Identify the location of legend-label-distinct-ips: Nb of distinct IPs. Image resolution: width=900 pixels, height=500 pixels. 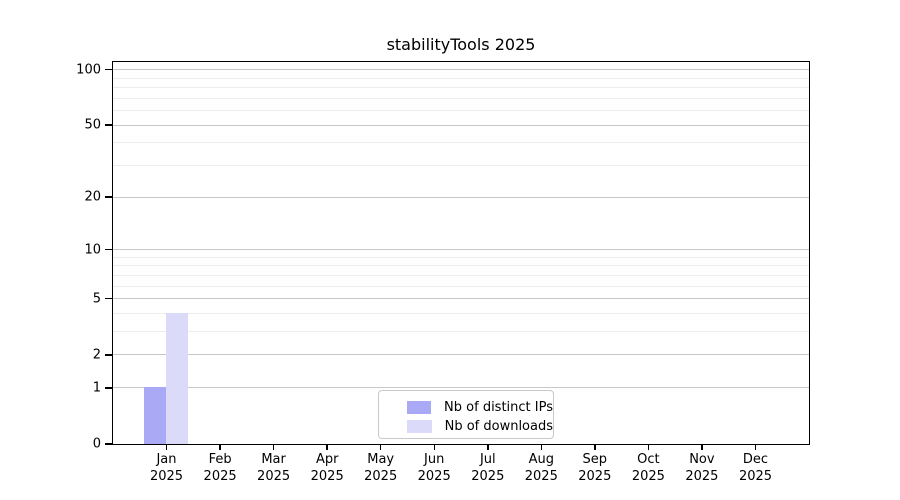
(498, 407).